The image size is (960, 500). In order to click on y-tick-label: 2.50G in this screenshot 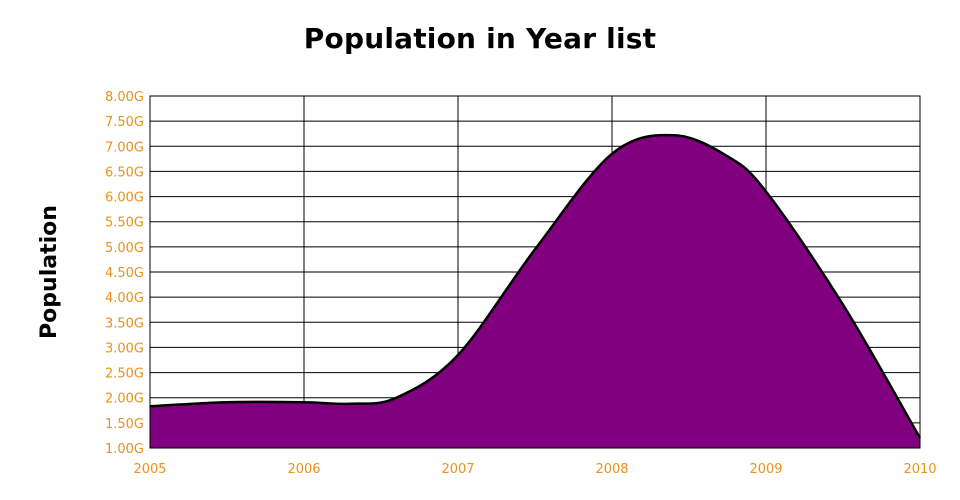, I will do `click(124, 374)`.